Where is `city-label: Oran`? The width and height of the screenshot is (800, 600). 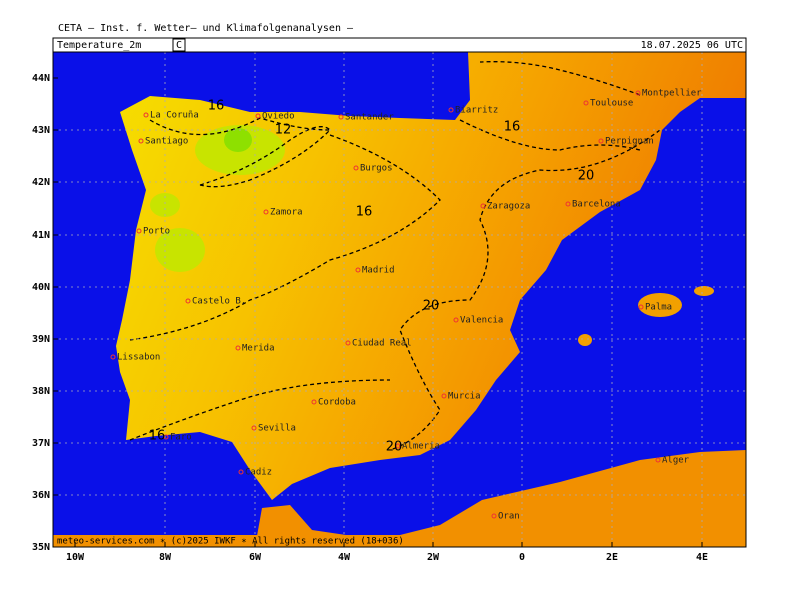 city-label: Oran is located at coordinates (509, 517).